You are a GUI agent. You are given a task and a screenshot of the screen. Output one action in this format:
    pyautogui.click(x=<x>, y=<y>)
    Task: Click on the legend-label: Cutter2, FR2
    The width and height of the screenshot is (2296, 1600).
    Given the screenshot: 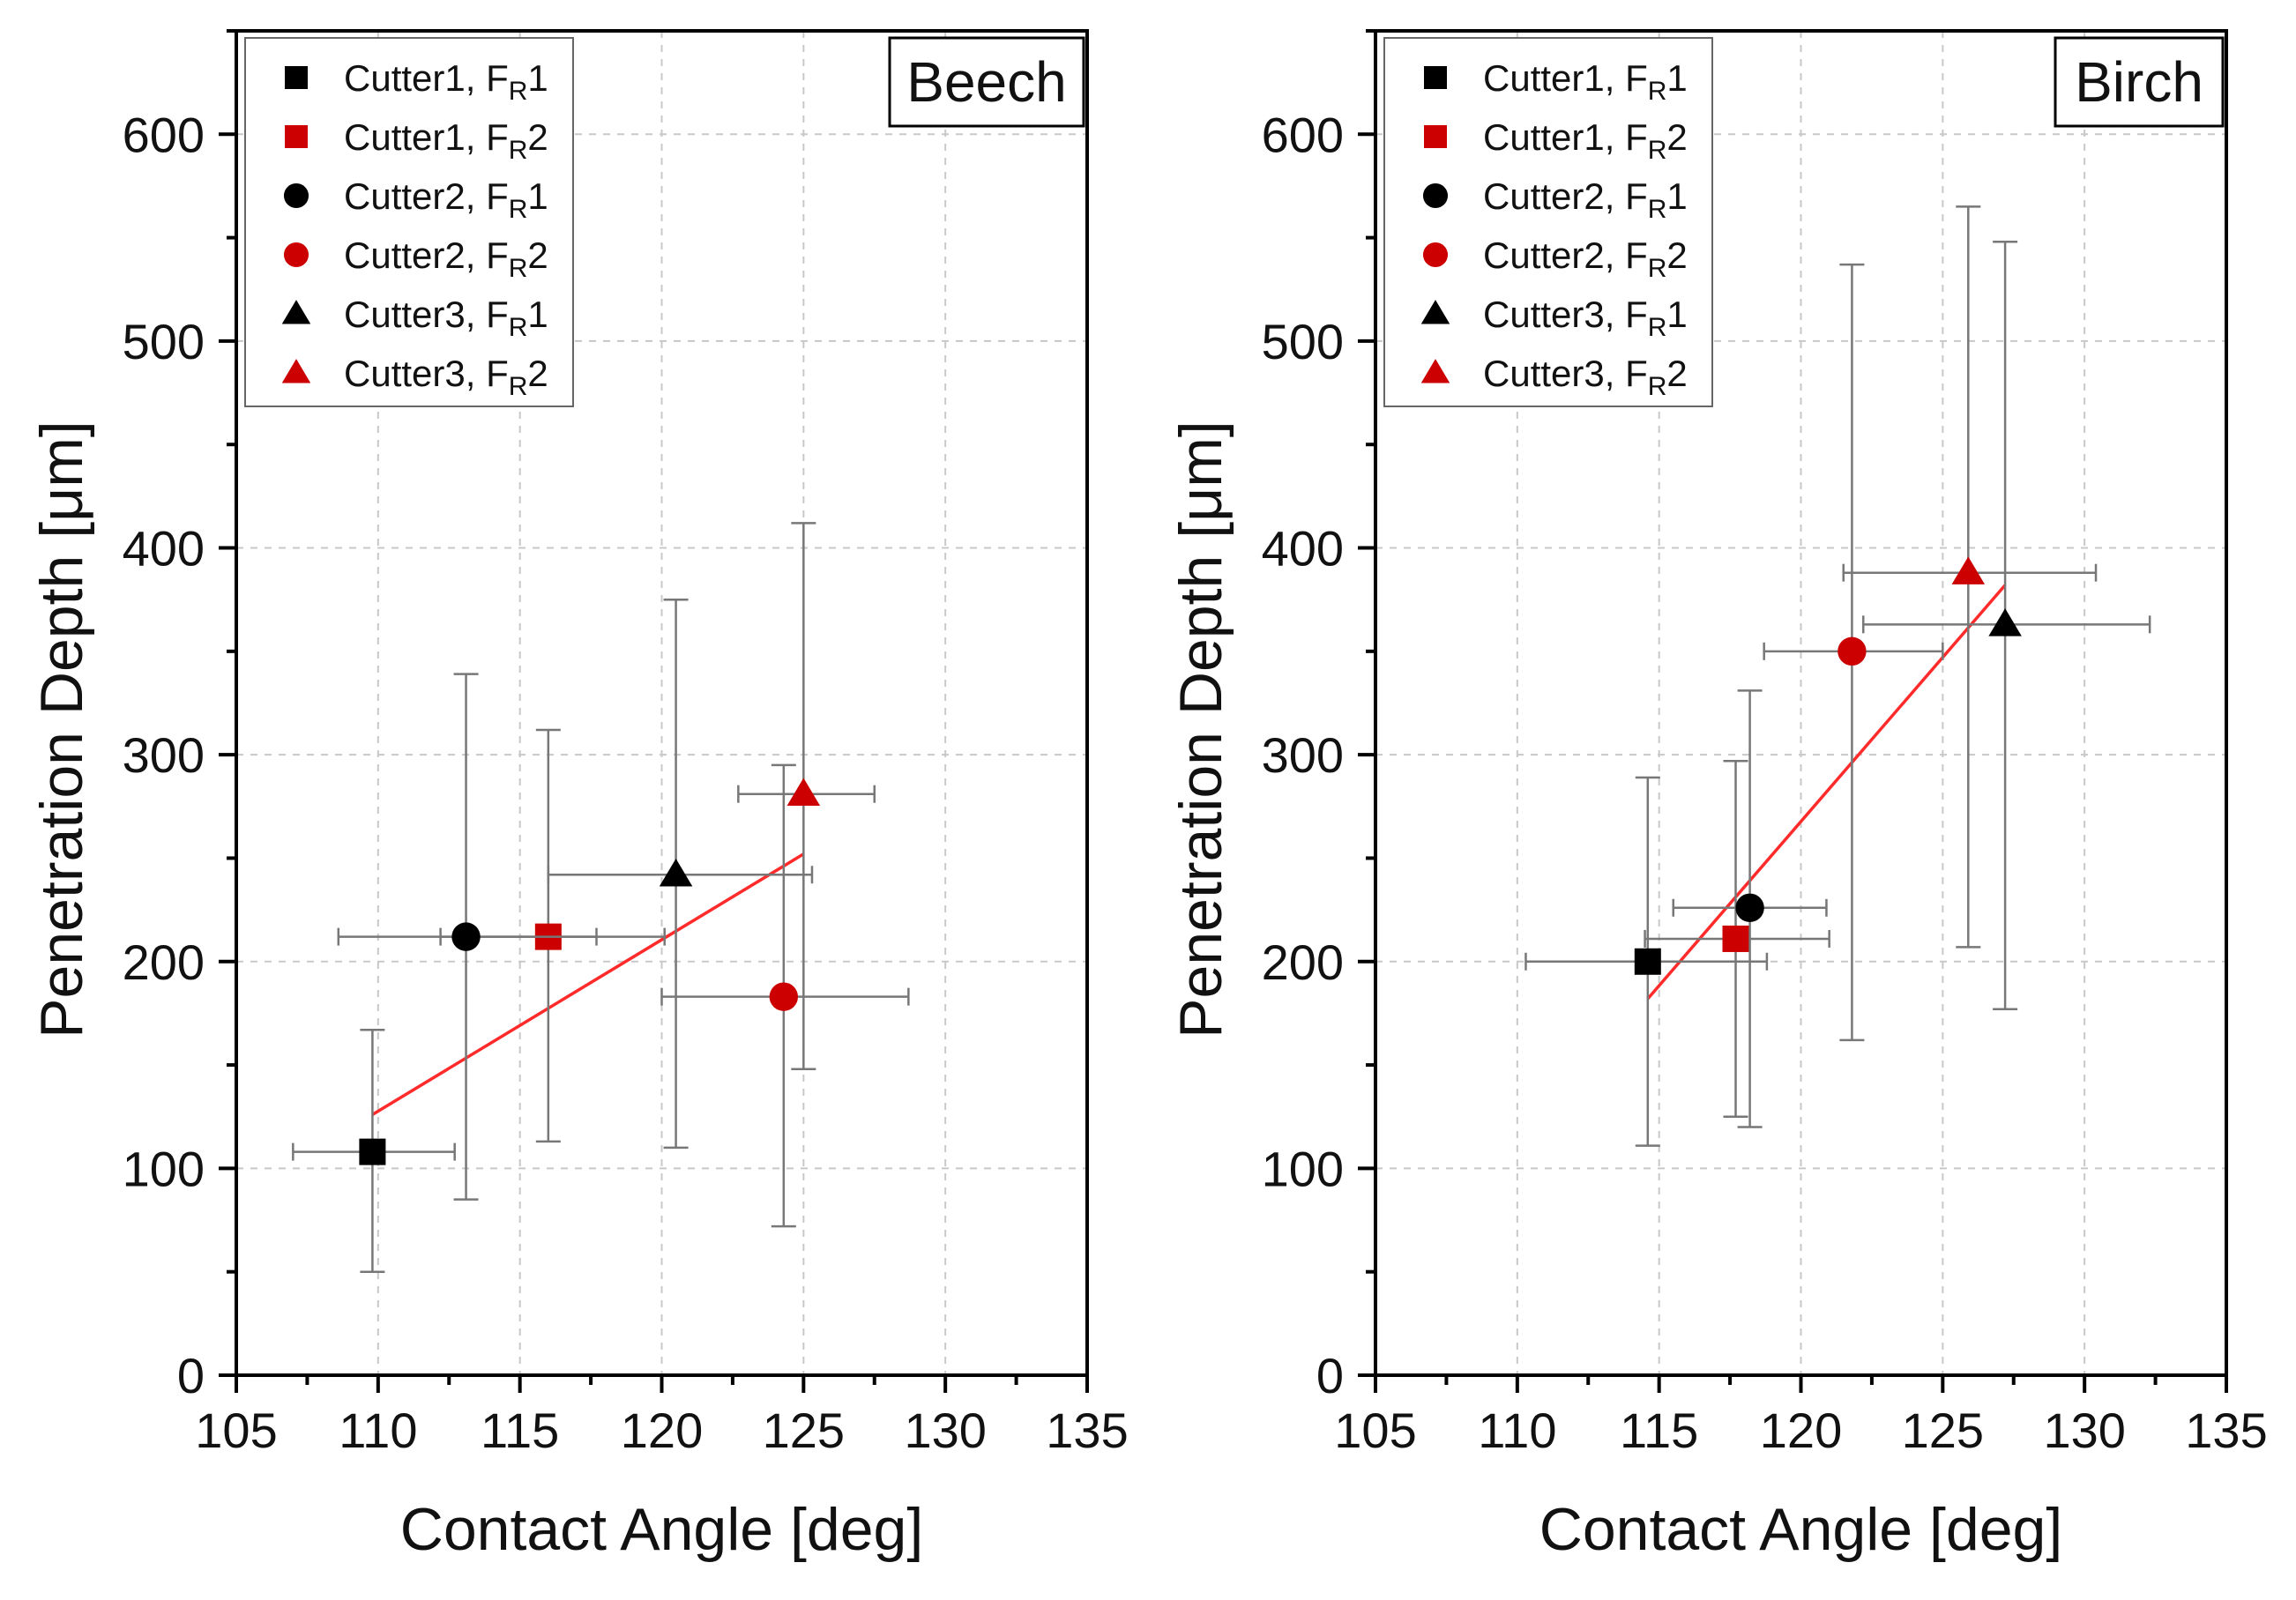 What is the action you would take?
    pyautogui.click(x=1585, y=258)
    